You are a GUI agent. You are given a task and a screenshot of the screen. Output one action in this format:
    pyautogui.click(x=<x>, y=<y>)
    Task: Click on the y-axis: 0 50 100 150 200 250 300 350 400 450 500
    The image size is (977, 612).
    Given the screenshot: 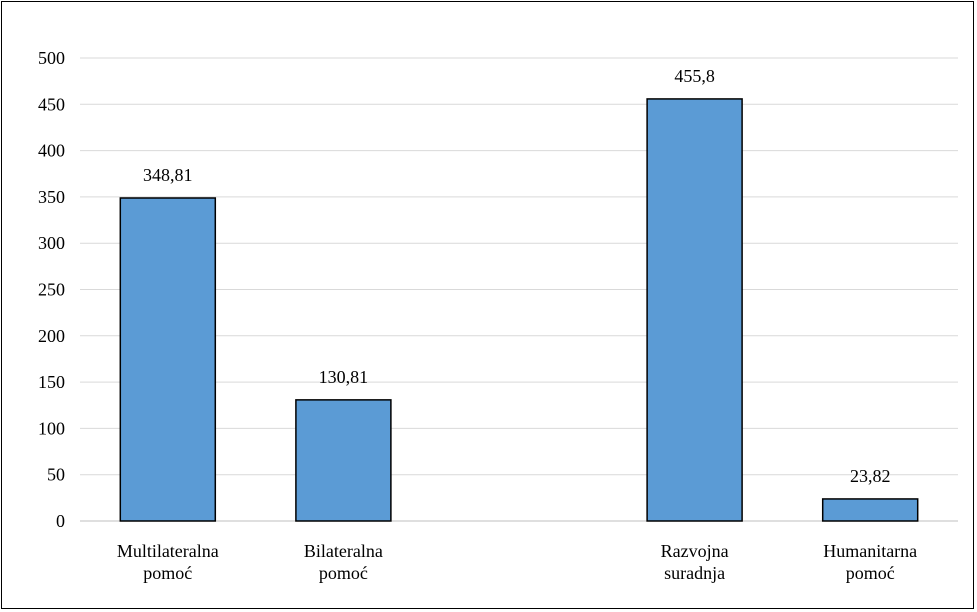 What is the action you would take?
    pyautogui.click(x=51, y=289)
    